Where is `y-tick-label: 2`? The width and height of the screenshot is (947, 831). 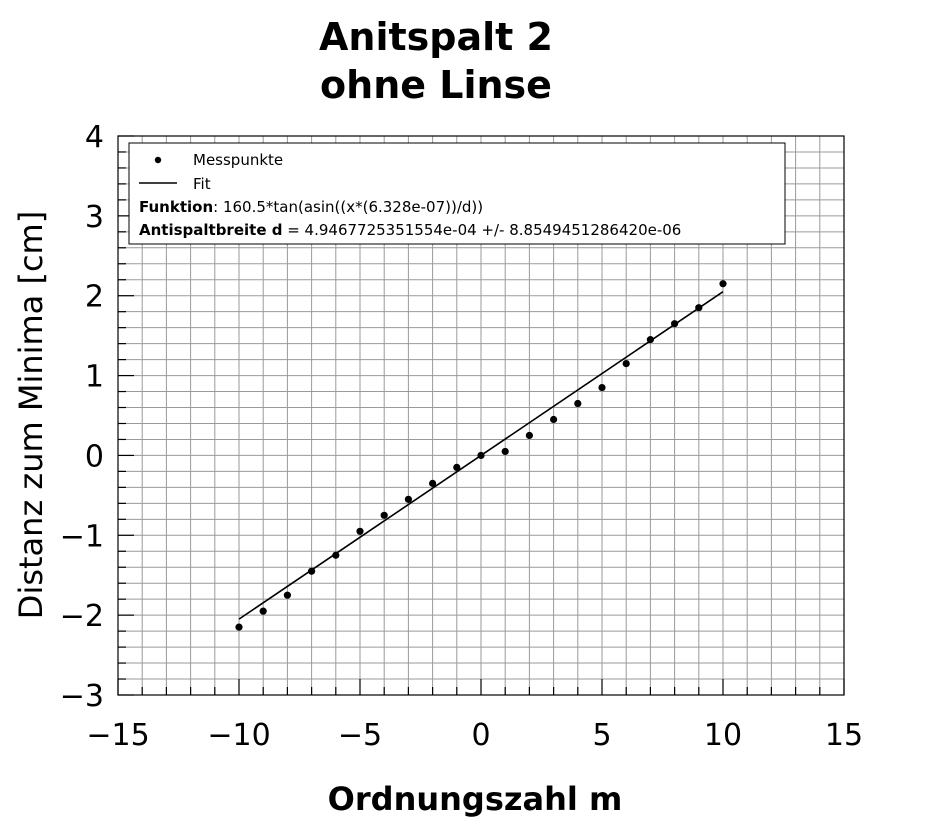
y-tick-label: 2 is located at coordinates (94, 297).